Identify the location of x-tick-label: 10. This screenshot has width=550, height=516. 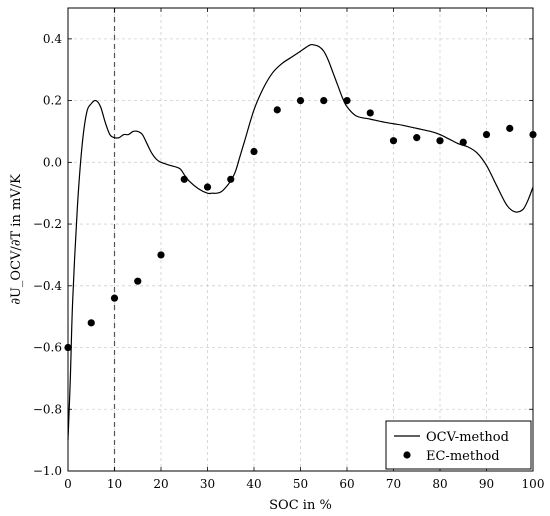
(114, 484).